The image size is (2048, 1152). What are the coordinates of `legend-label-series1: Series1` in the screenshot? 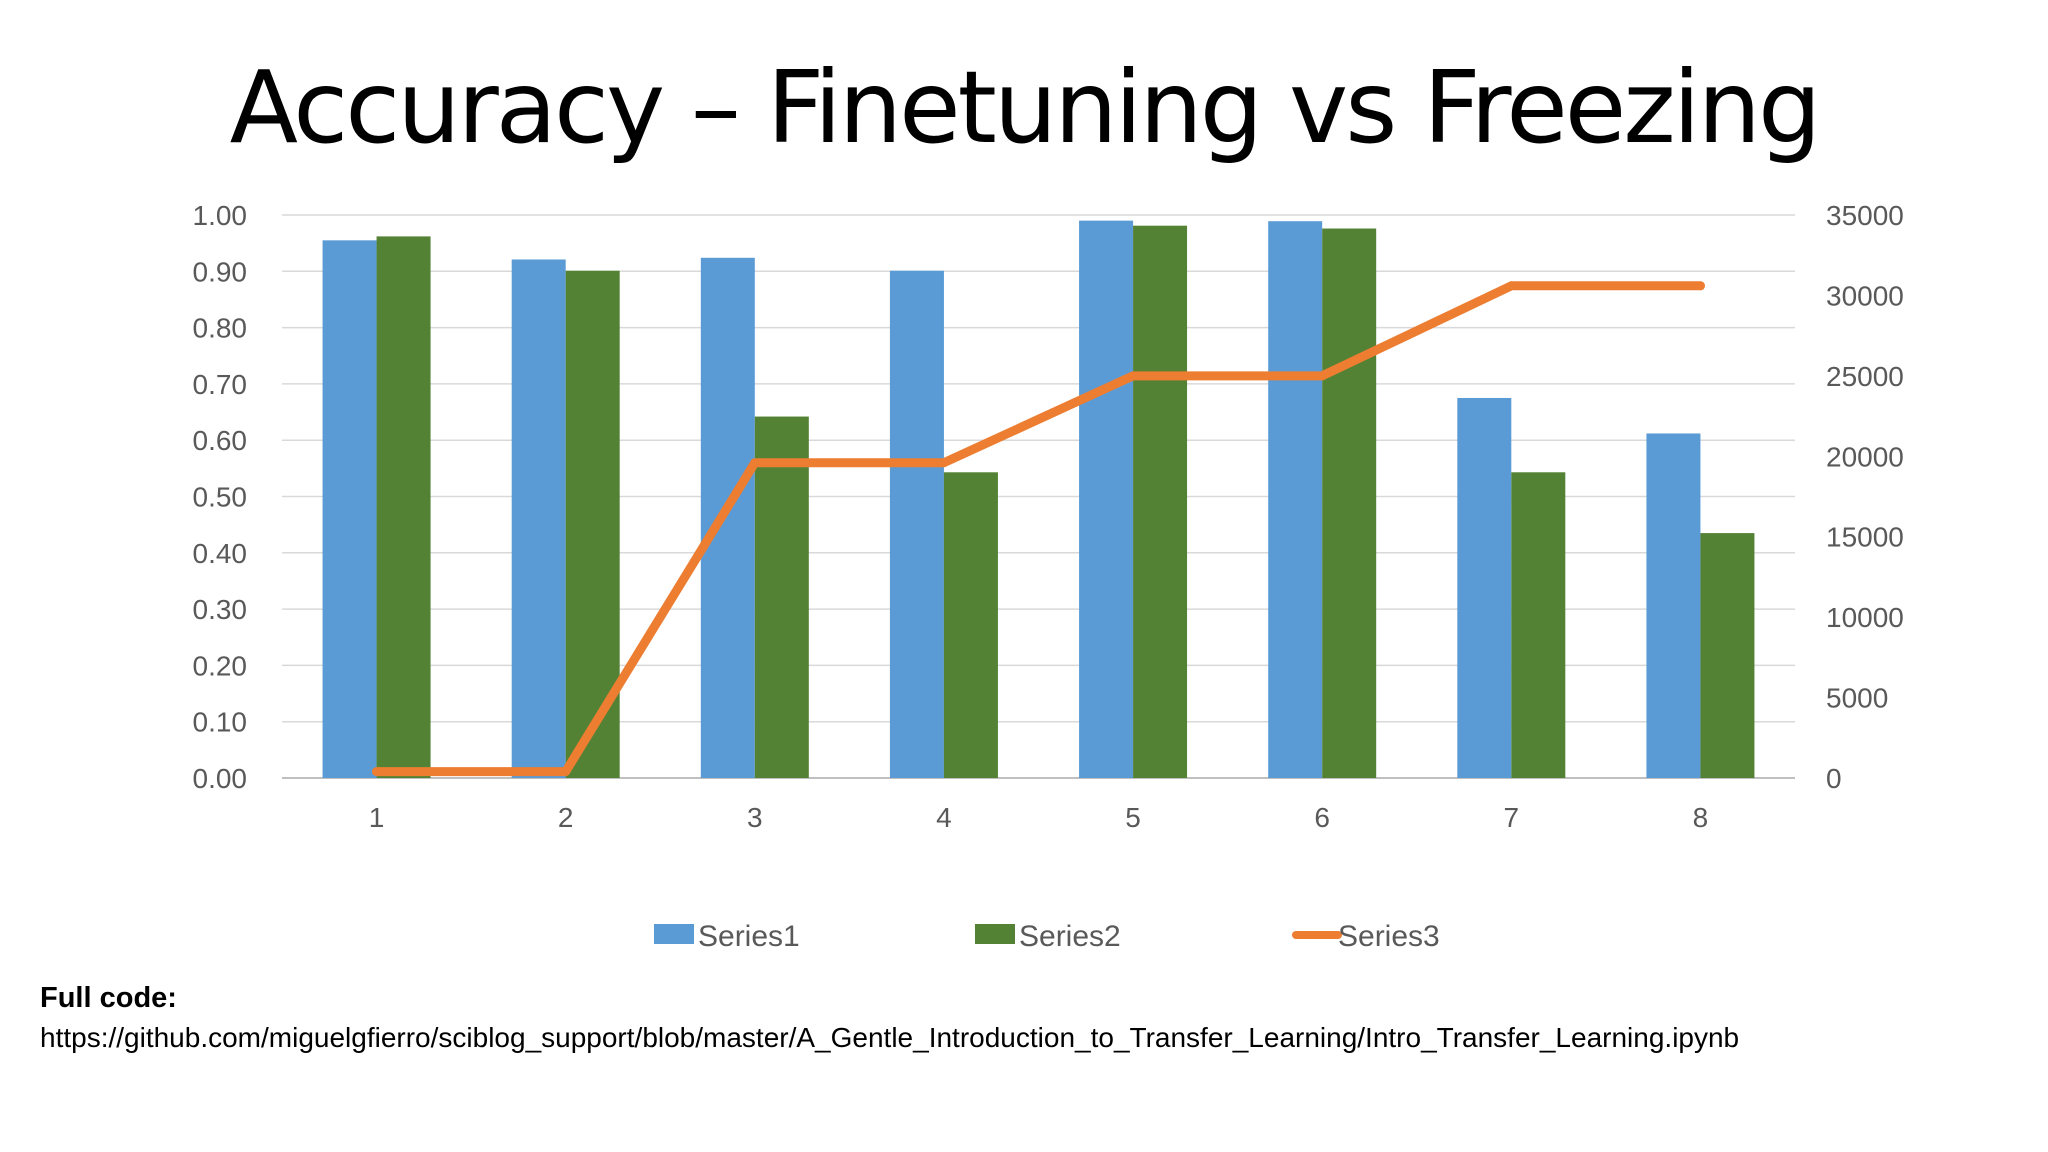 It's located at (749, 936).